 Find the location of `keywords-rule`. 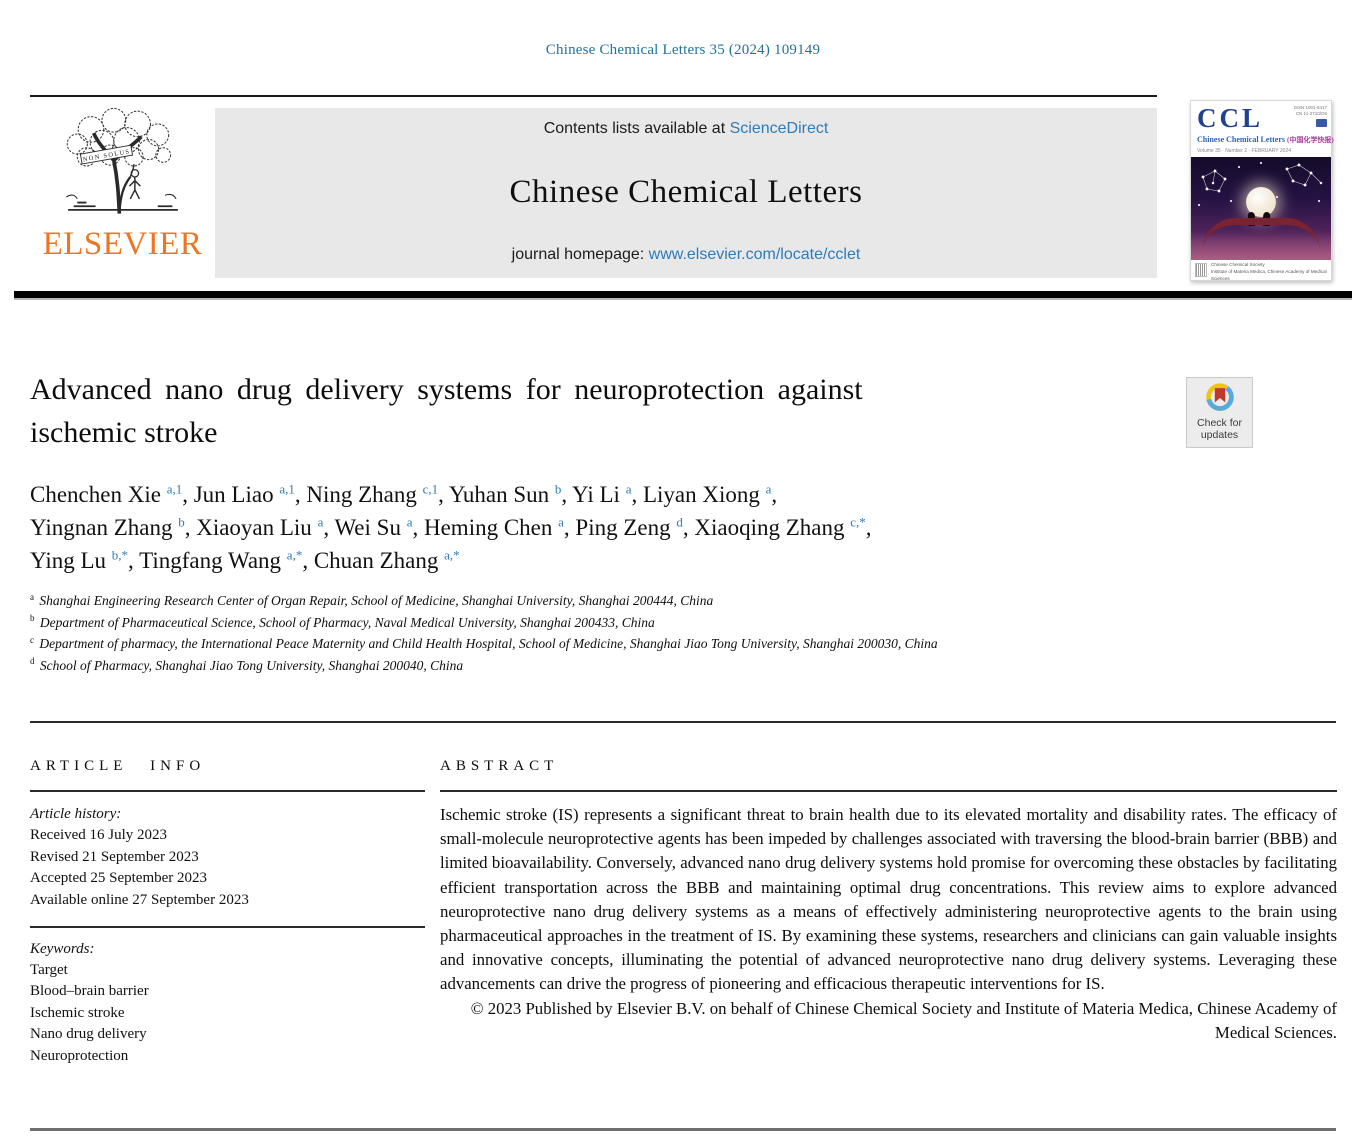

keywords-rule is located at coordinates (227, 927).